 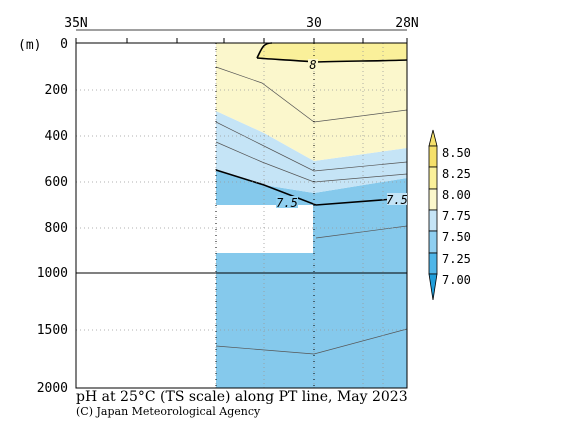 What do you see at coordinates (456, 237) in the screenshot?
I see `colorbar-label-7-50: 7.50` at bounding box center [456, 237].